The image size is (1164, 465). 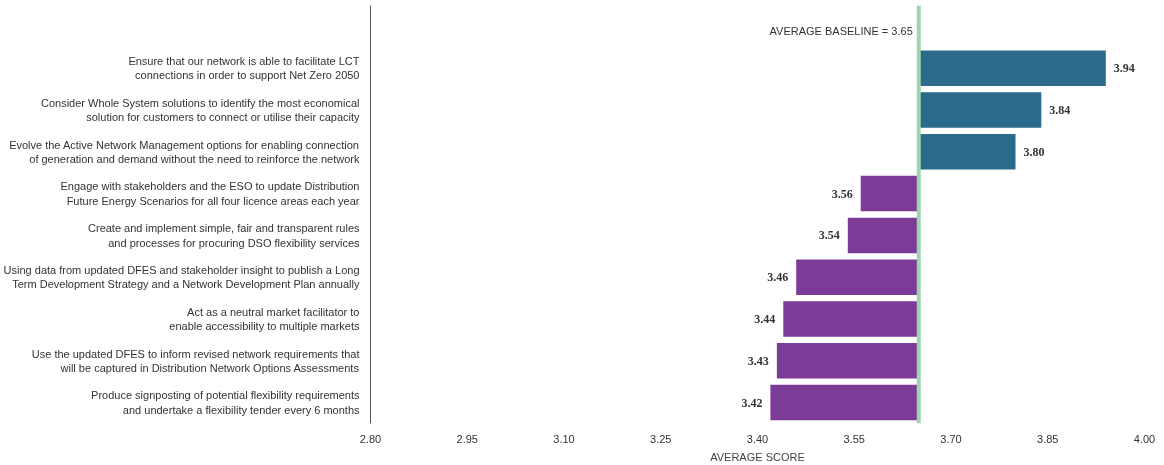 What do you see at coordinates (564, 438) in the screenshot?
I see `x-tick-label: 3.10` at bounding box center [564, 438].